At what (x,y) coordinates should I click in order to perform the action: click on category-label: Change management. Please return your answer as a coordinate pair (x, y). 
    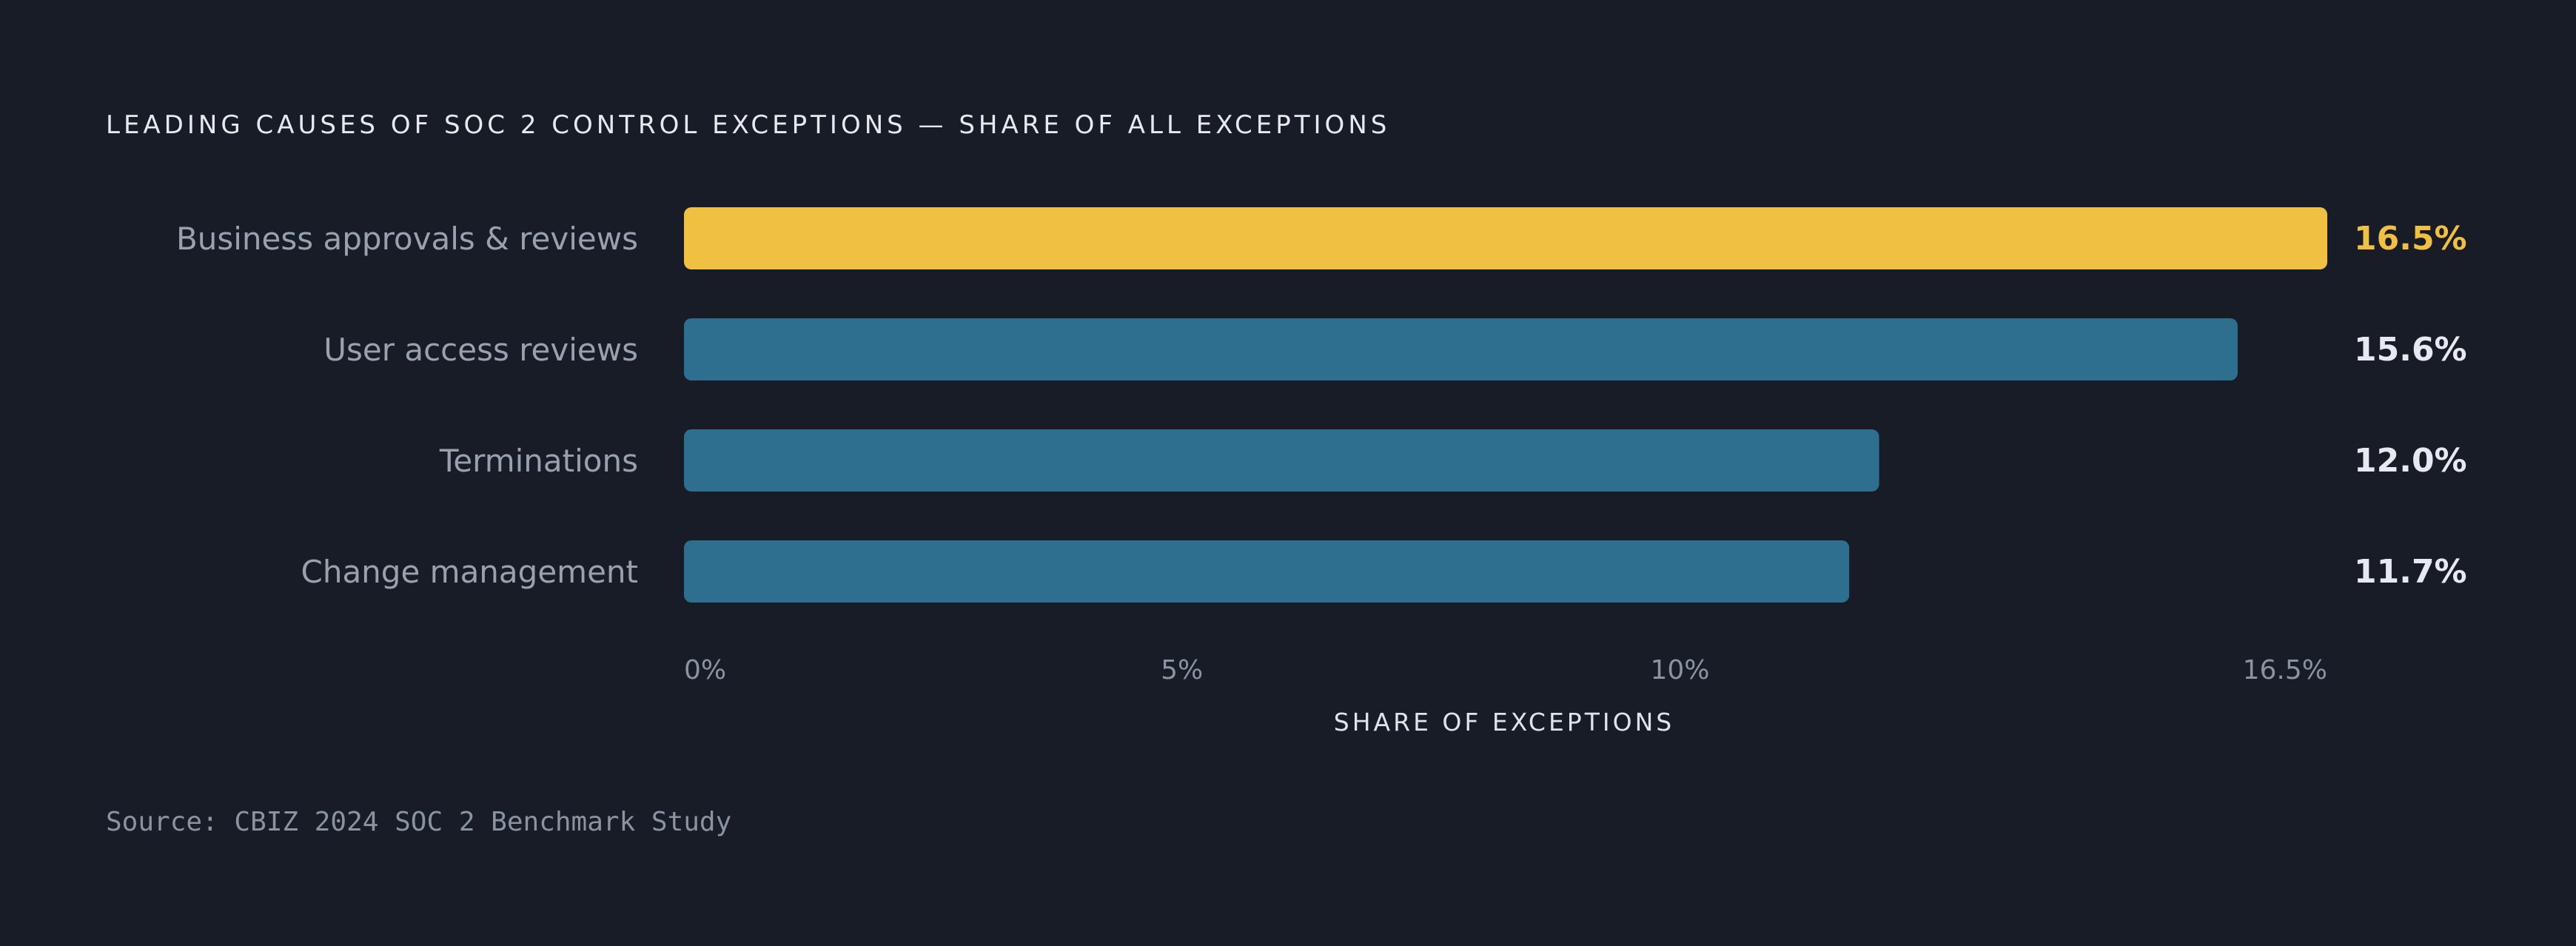
    Looking at the image, I should click on (470, 572).